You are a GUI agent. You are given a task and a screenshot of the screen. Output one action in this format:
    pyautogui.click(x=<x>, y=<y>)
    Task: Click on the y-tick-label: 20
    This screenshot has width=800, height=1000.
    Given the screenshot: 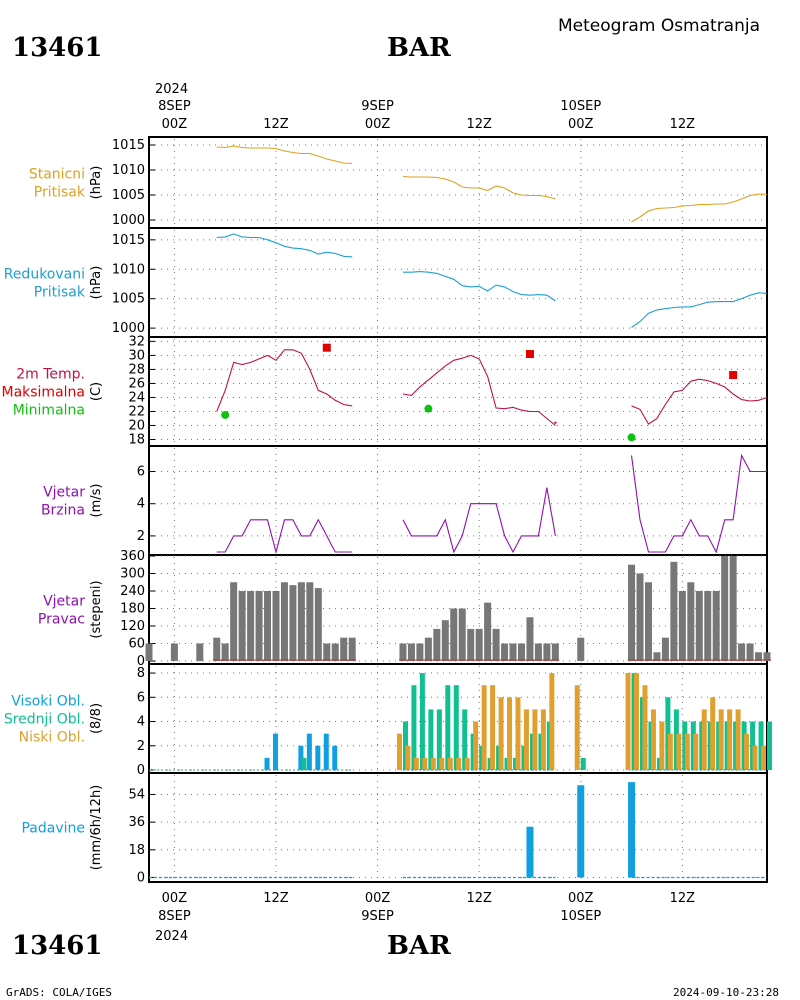 What is the action you would take?
    pyautogui.click(x=136, y=425)
    